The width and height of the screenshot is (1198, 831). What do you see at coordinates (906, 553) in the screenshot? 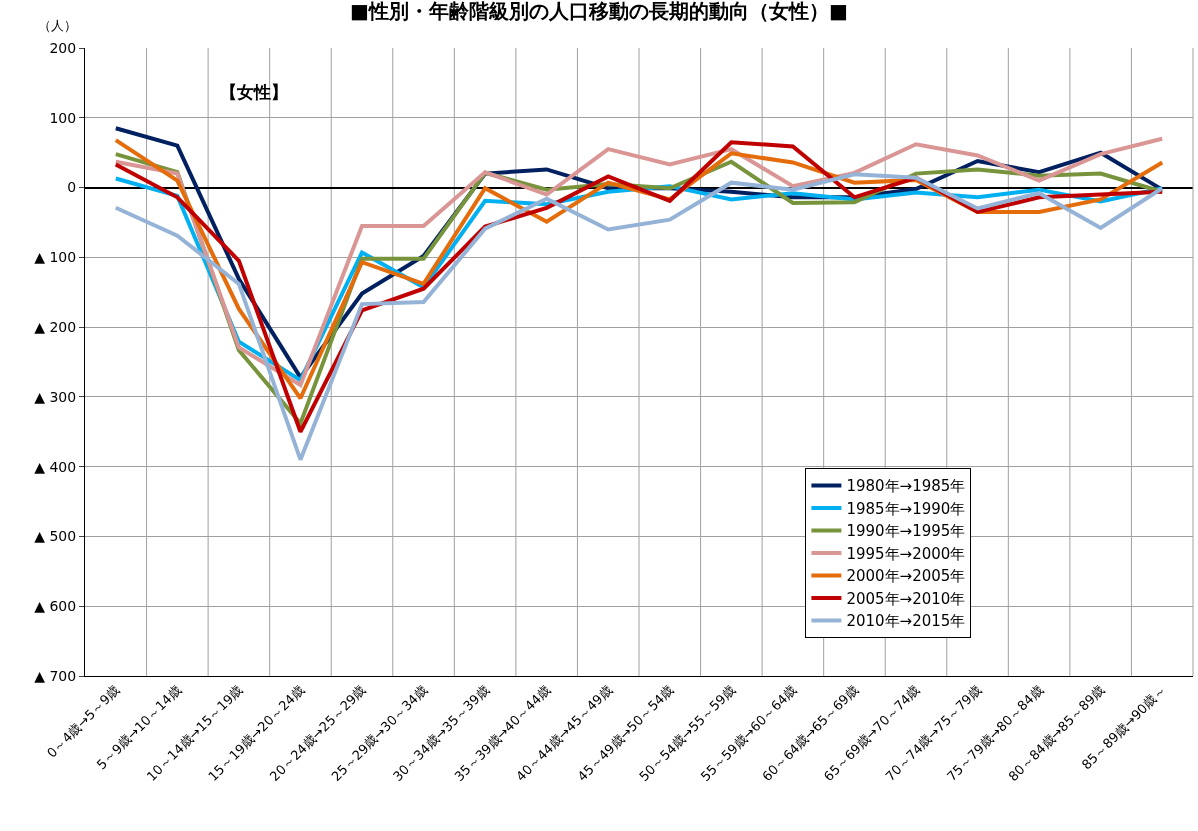
I see `legend-label: 1995年→2000年` at bounding box center [906, 553].